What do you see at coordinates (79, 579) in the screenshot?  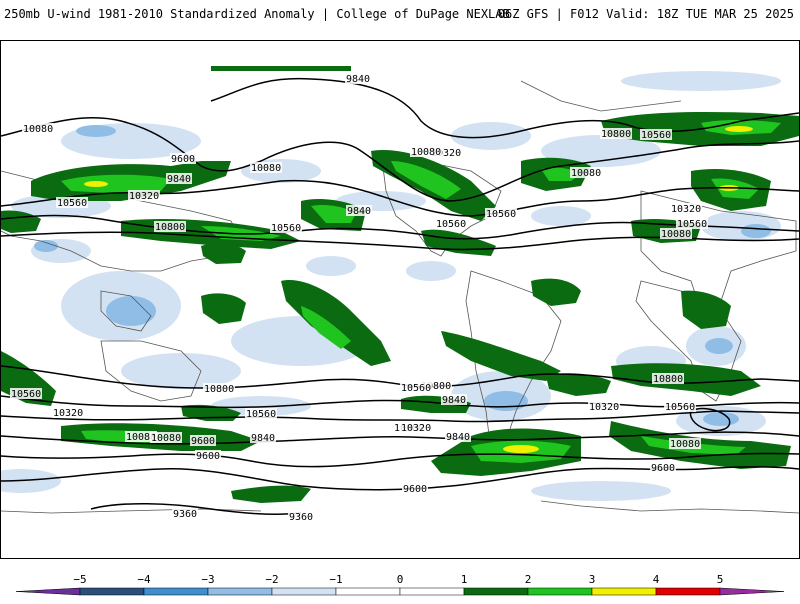 I see `colorbar-tick-label: −5` at bounding box center [79, 579].